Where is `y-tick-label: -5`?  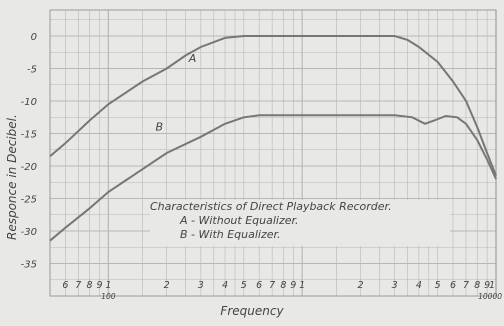
y-tick-label: -5 is located at coordinates (32, 70).